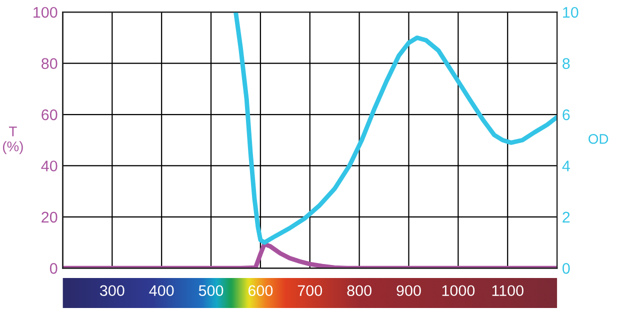 The height and width of the screenshot is (327, 621). Describe the element at coordinates (112, 290) in the screenshot. I see `x-tick-label: 300` at that location.